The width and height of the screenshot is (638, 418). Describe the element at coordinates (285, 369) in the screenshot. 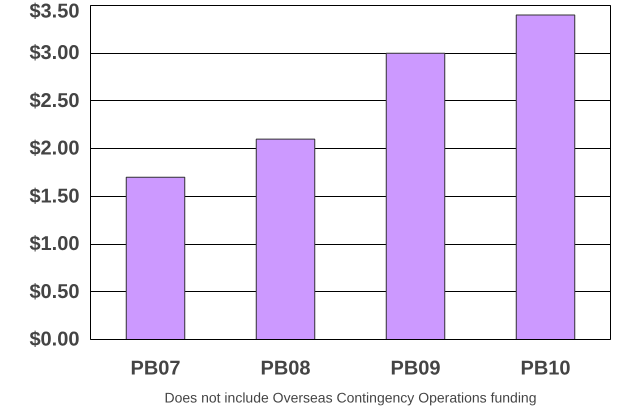

I see `x-tick-label: PB08` at that location.